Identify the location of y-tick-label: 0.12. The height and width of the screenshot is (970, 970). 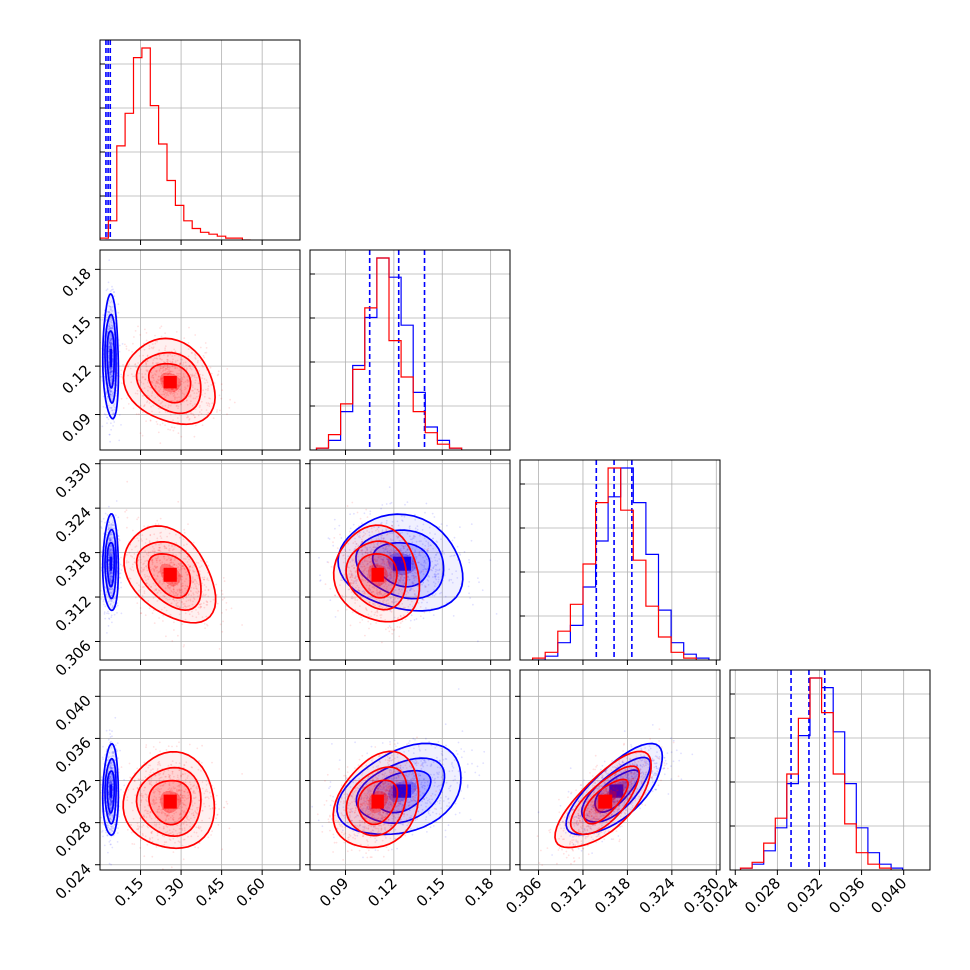
(76, 379).